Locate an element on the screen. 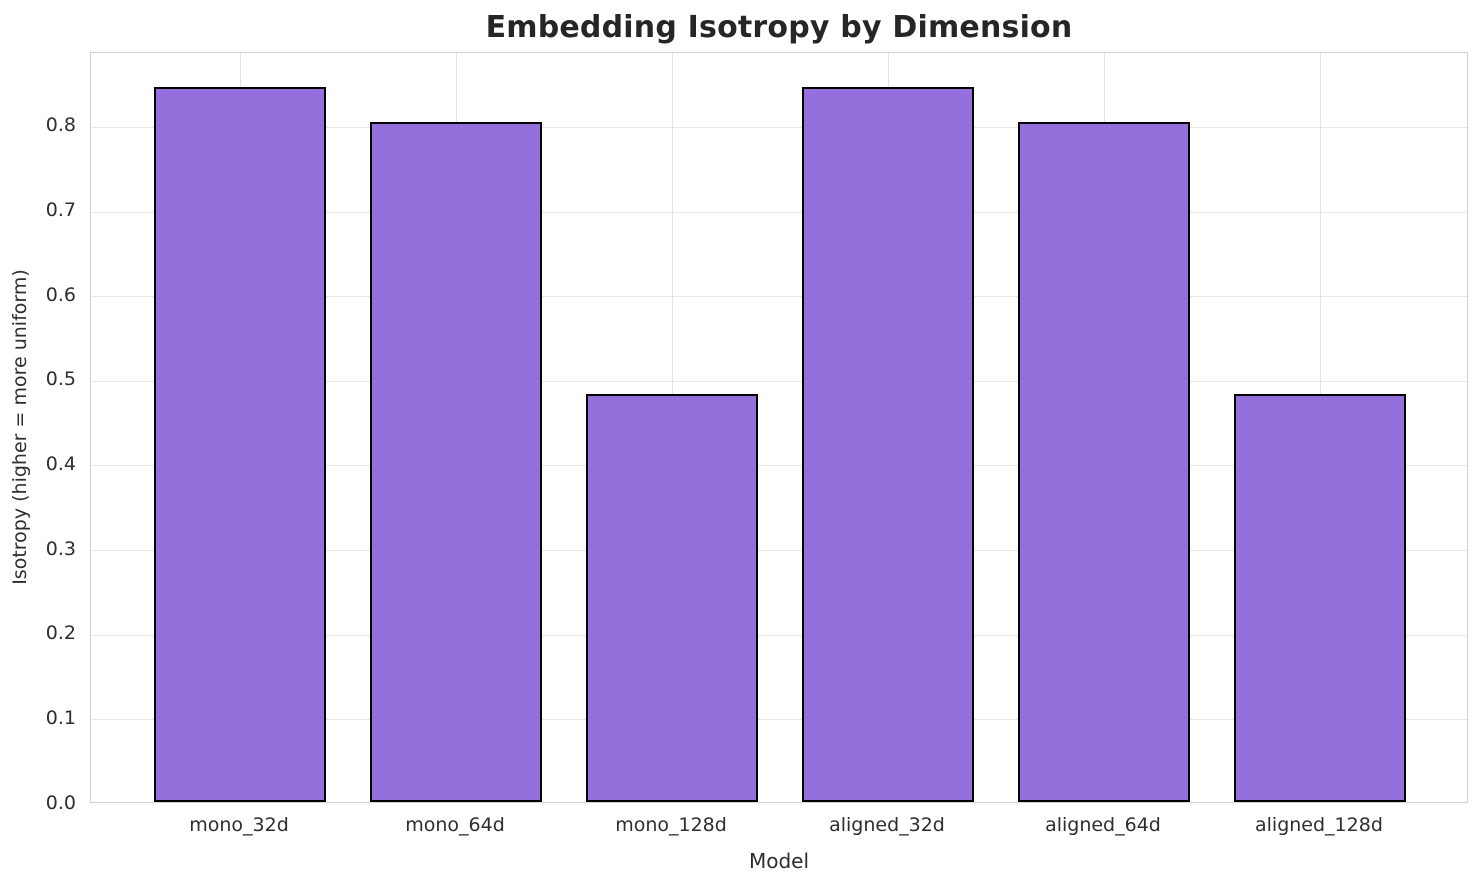 This screenshot has height=885, width=1484. y-tick-label: 0.8 is located at coordinates (60, 125).